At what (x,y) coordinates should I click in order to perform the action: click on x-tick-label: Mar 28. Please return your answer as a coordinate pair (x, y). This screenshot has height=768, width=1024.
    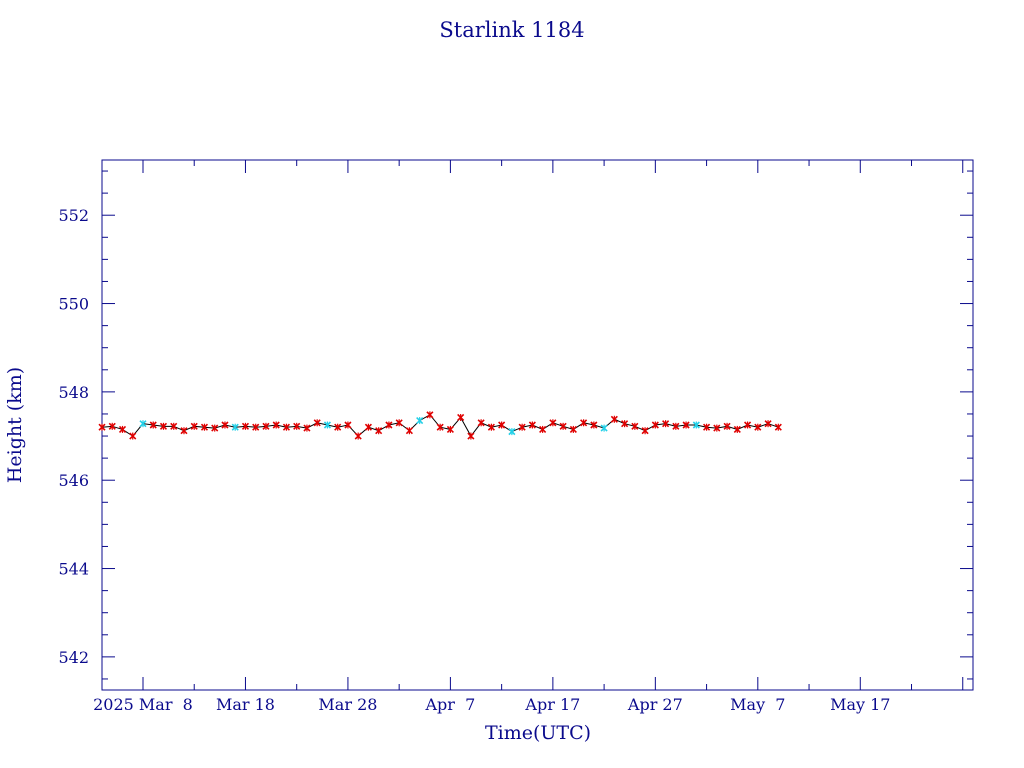
    Looking at the image, I should click on (347, 704).